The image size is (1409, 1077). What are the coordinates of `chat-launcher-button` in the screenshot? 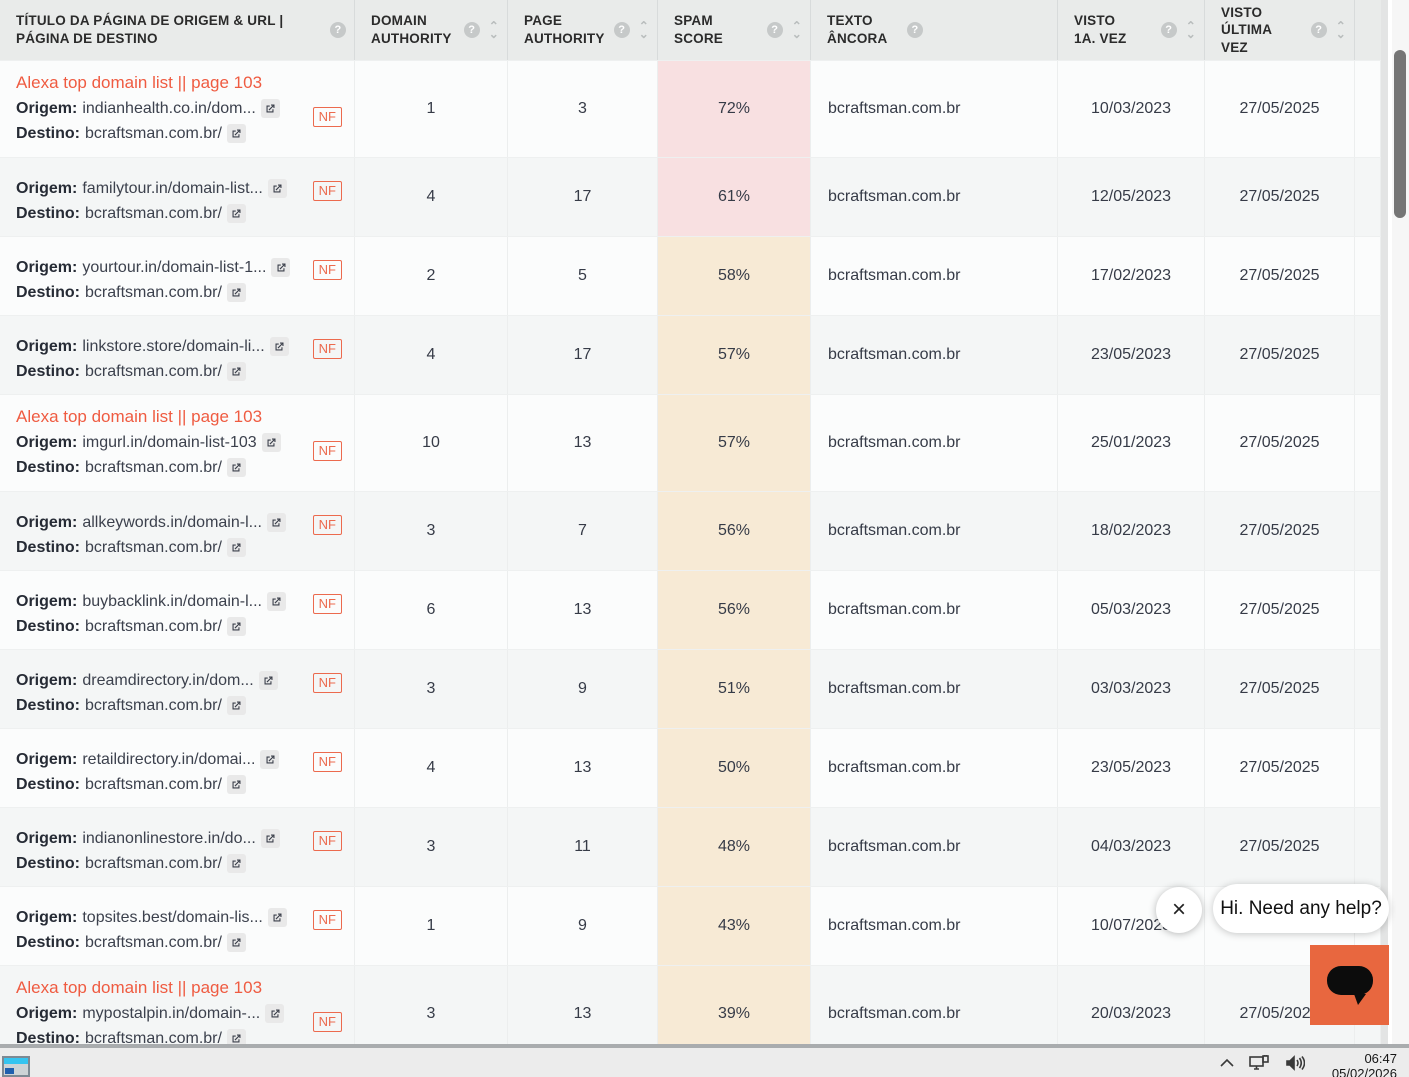 It's located at (1349, 985).